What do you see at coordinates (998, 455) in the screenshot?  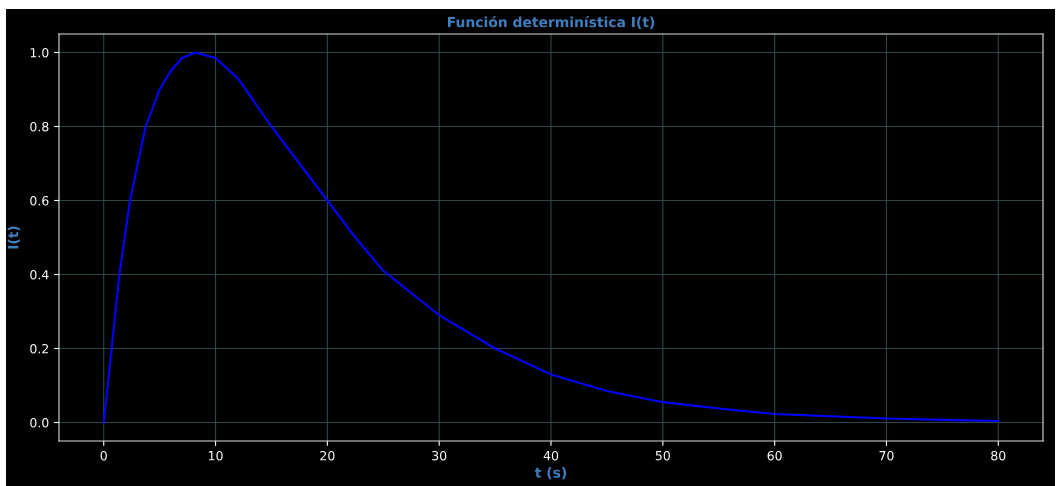 I see `x-tick-label: 80` at bounding box center [998, 455].